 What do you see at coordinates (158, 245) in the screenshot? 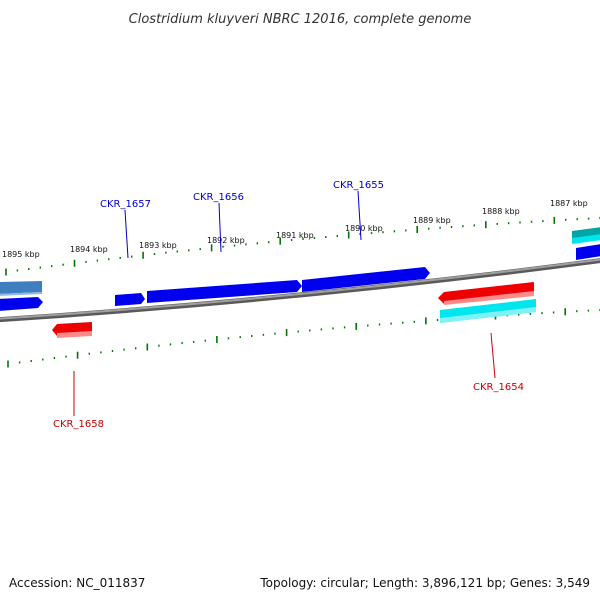
I see `scale-label-1893: 1893 kbp` at bounding box center [158, 245].